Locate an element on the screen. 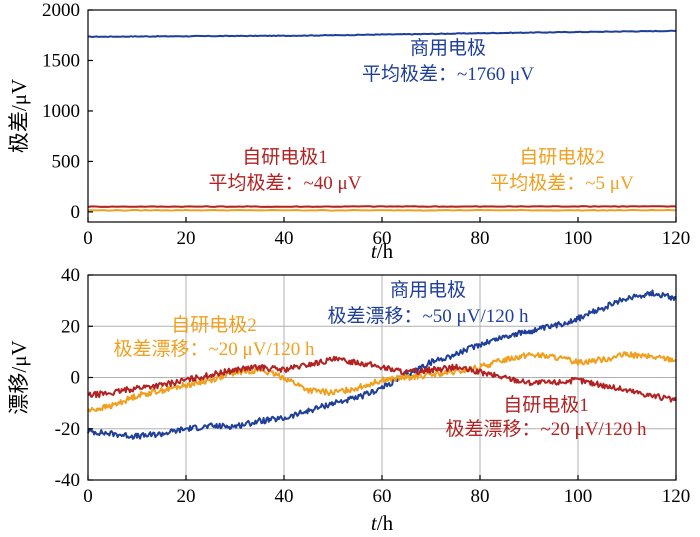 The image size is (700, 537). y-tick-label: 500 is located at coordinates (66, 161).